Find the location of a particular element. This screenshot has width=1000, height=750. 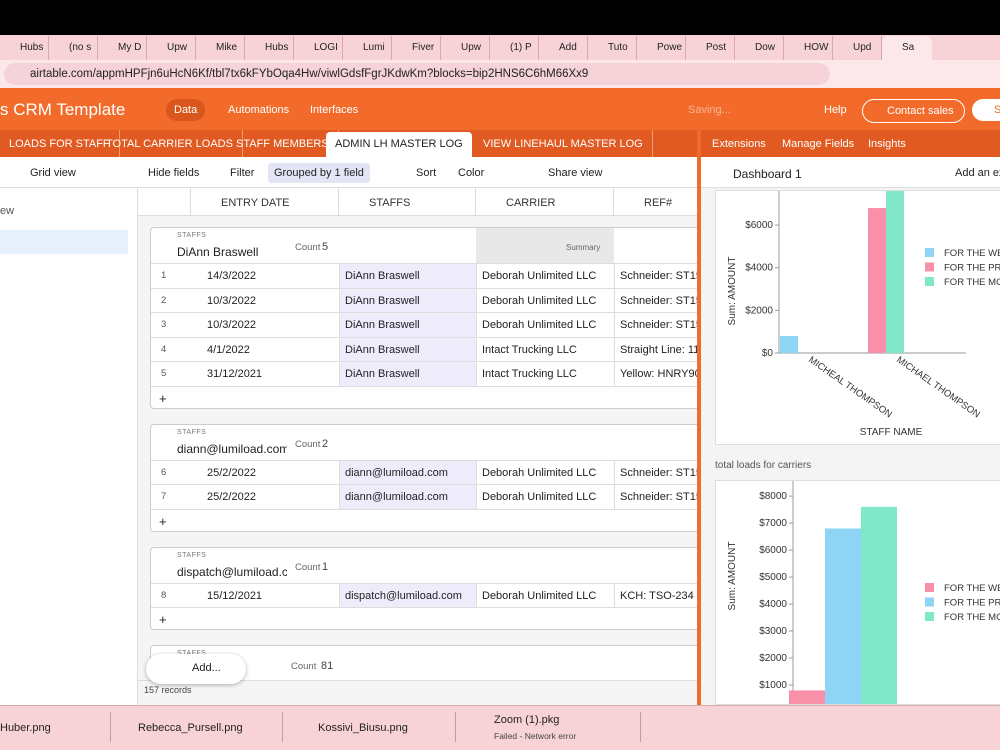

download-item: Rebecca_Pursell.png is located at coordinates (190, 728).